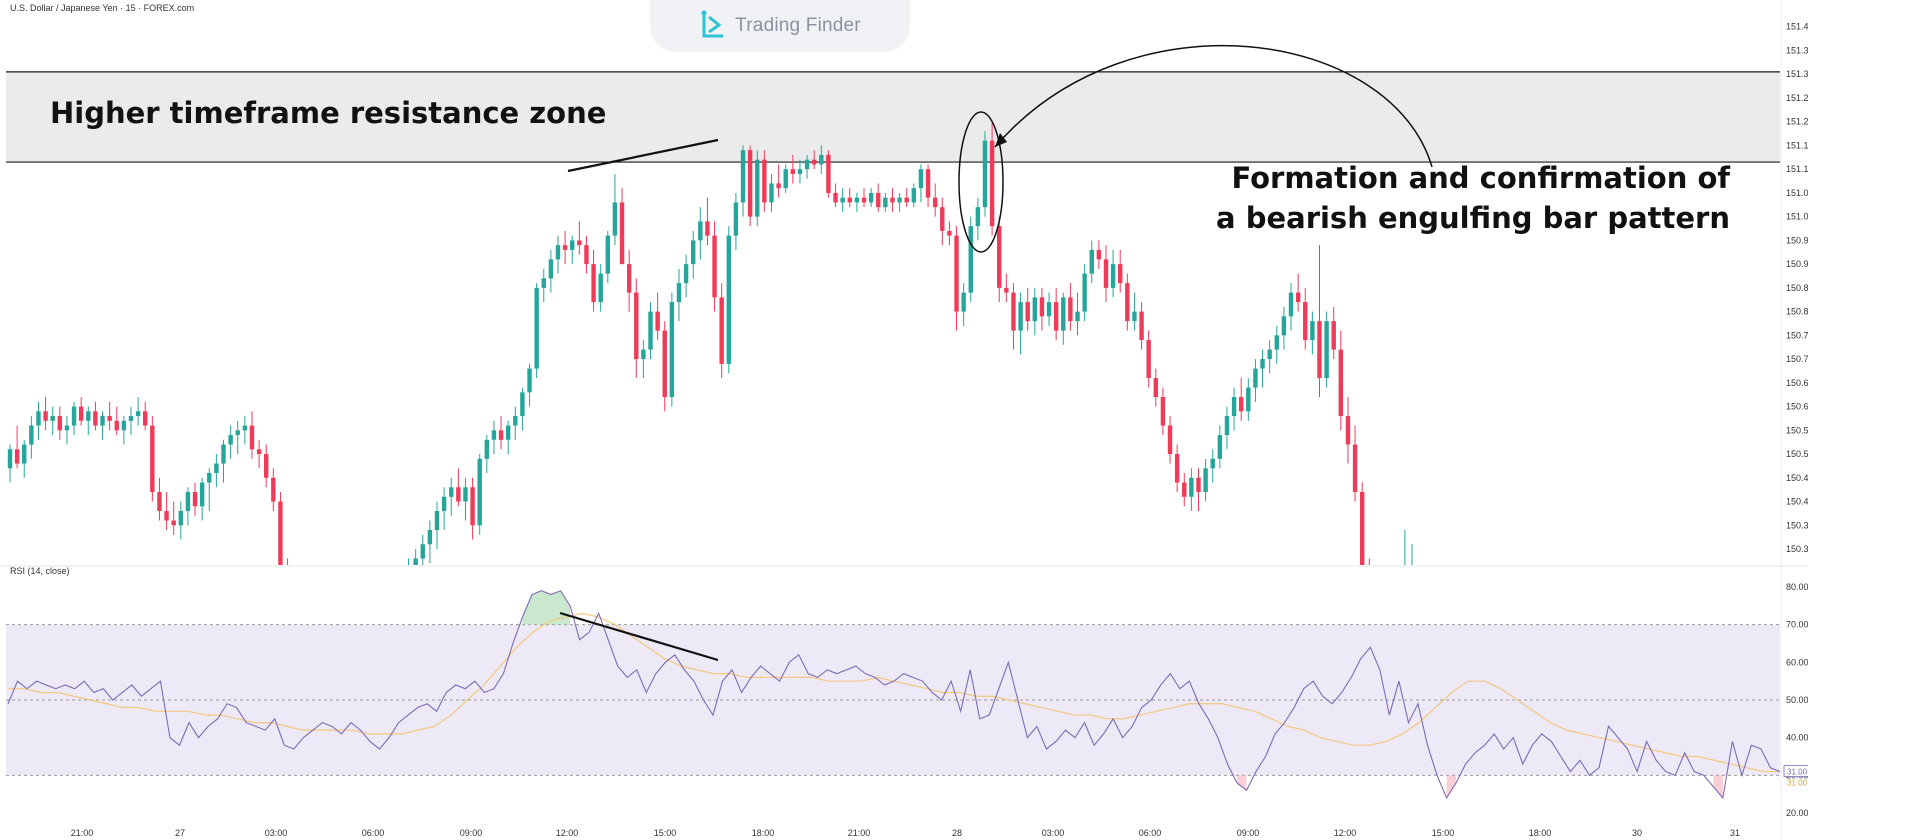 This screenshot has width=1920, height=840. What do you see at coordinates (1802, 288) in the screenshot?
I see `price-tick-label: 150.850` at bounding box center [1802, 288].